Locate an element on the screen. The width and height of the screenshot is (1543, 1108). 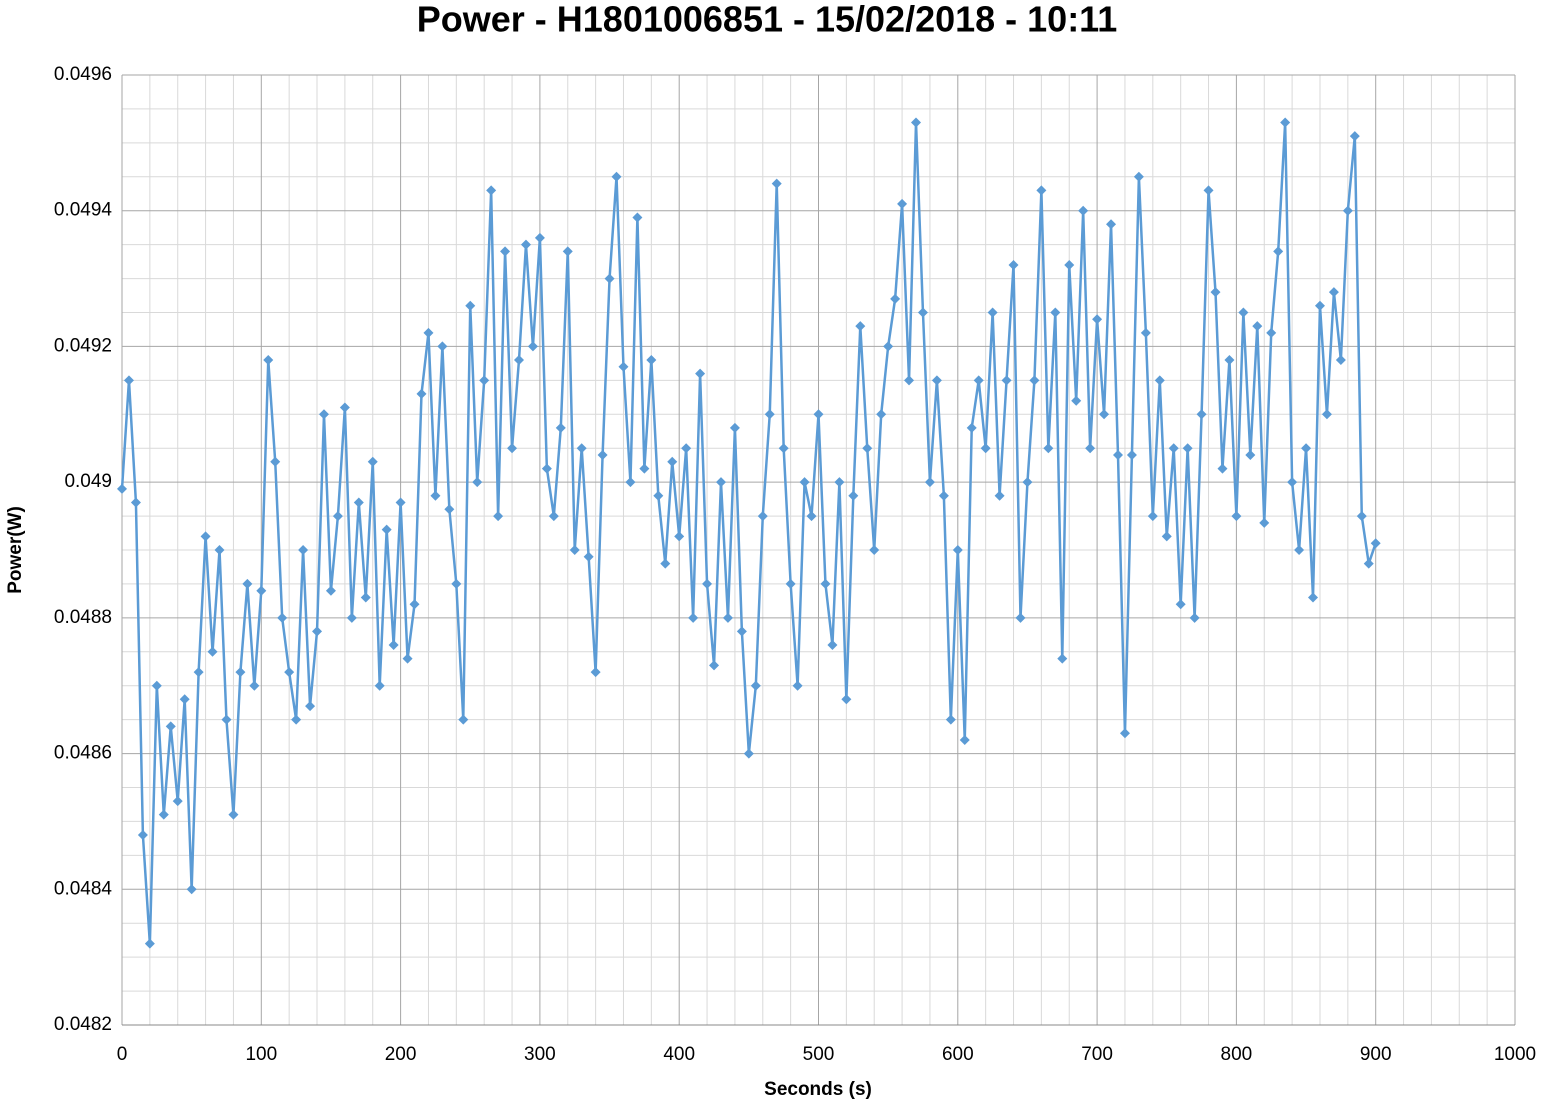
y-tick-label: 0.0494 is located at coordinates (83, 210).